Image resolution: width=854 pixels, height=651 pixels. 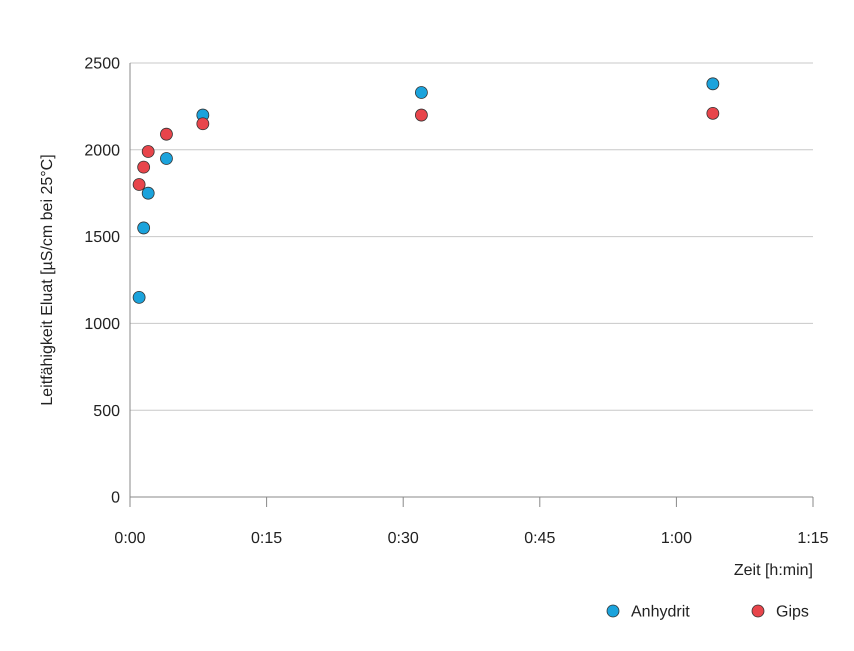 I want to click on legend-label: Gips, so click(x=792, y=612).